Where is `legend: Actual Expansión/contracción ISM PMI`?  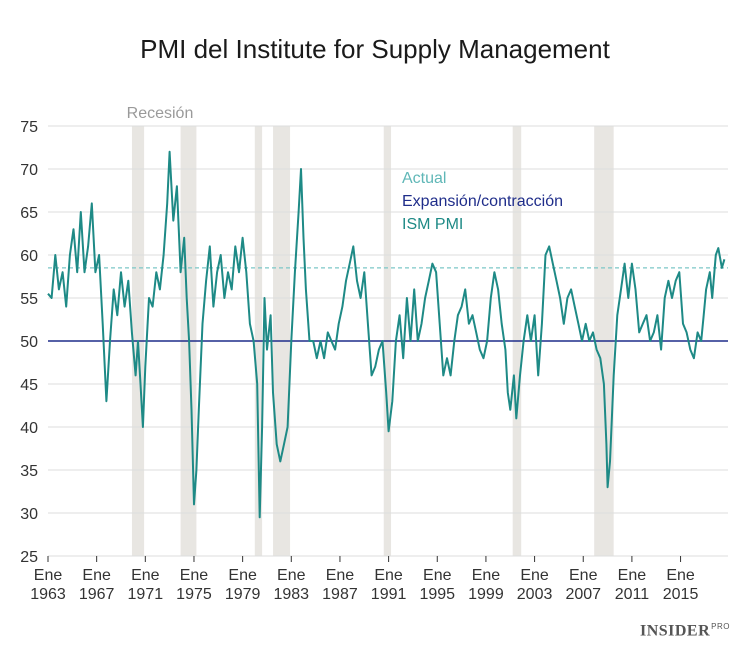 legend: Actual Expansión/contracción ISM PMI is located at coordinates (482, 201).